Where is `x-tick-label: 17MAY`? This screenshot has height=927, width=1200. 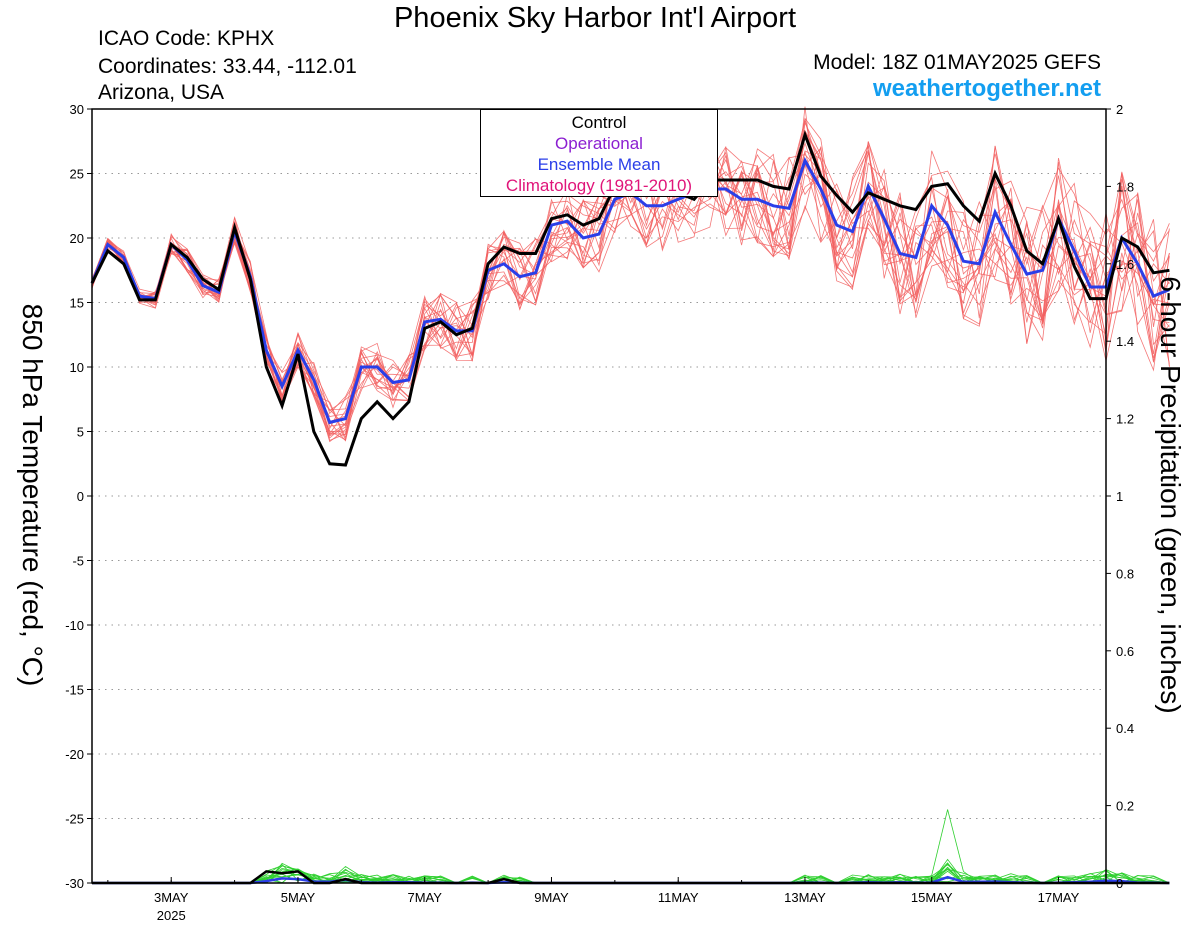
x-tick-label: 17MAY is located at coordinates (1059, 897).